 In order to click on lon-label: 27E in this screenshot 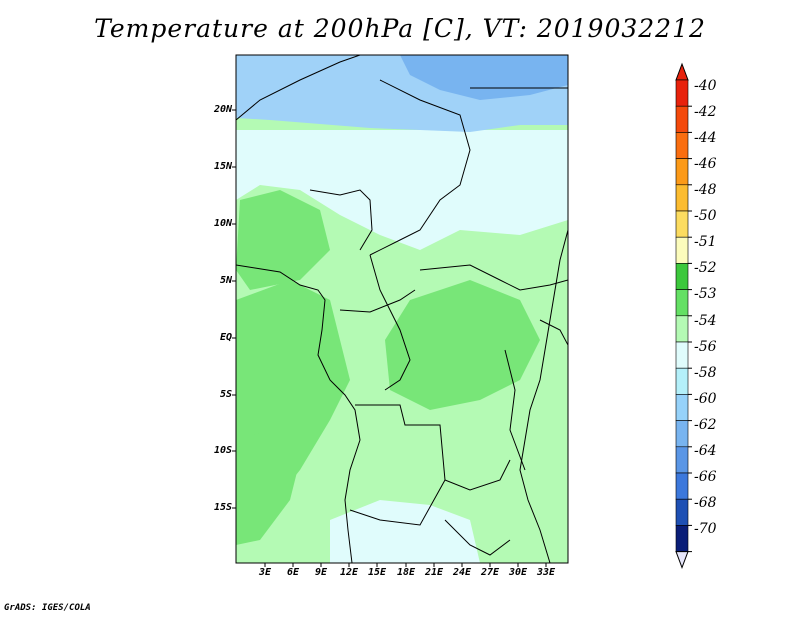, I will do `click(490, 572)`.